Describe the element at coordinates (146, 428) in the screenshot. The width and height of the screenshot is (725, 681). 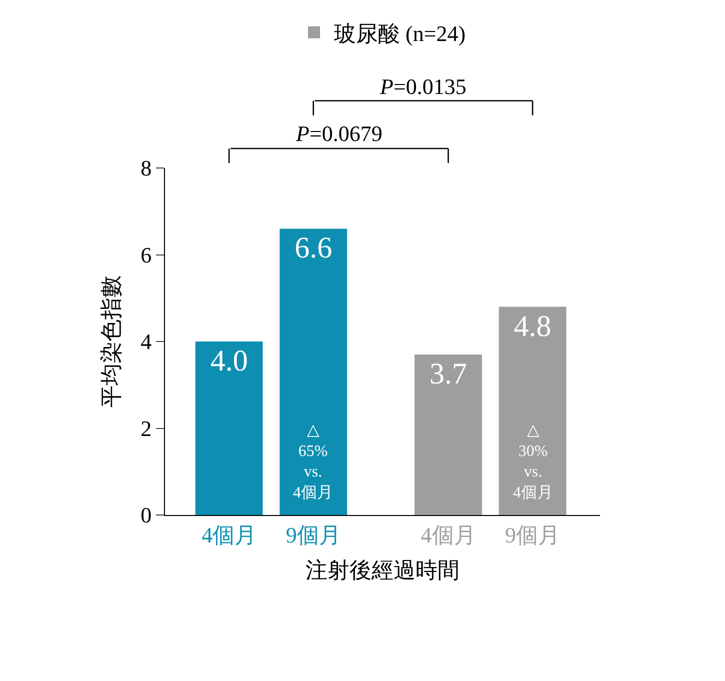
I see `y-tick-label: 2` at that location.